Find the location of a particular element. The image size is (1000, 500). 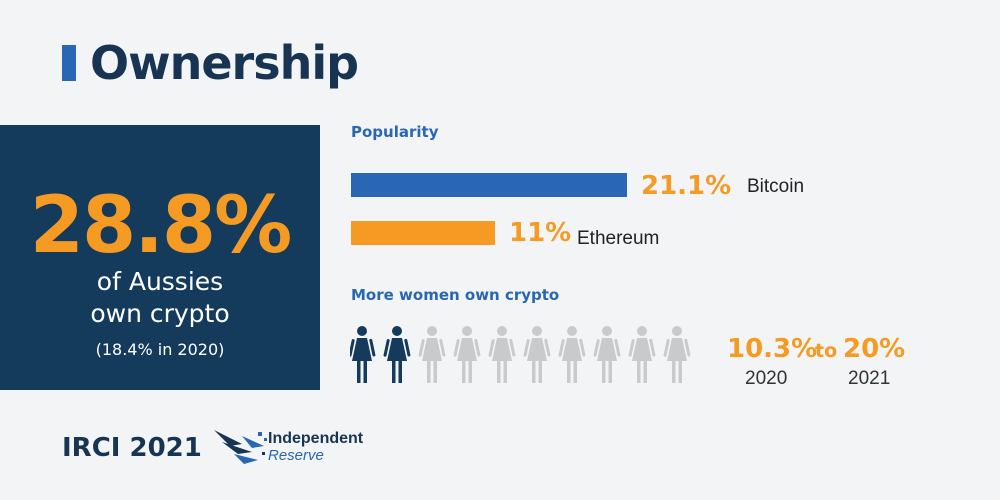

independent-reserve-logo-icon is located at coordinates (240, 447).